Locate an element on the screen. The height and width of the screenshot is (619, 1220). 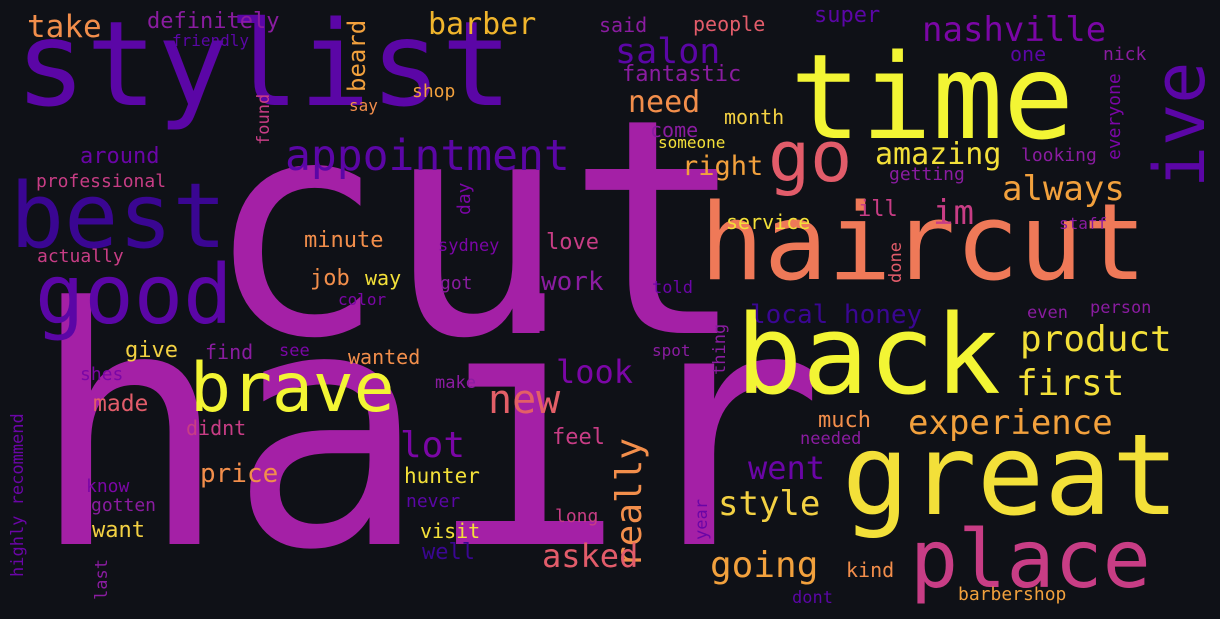
word: someone is located at coordinates (692, 142).